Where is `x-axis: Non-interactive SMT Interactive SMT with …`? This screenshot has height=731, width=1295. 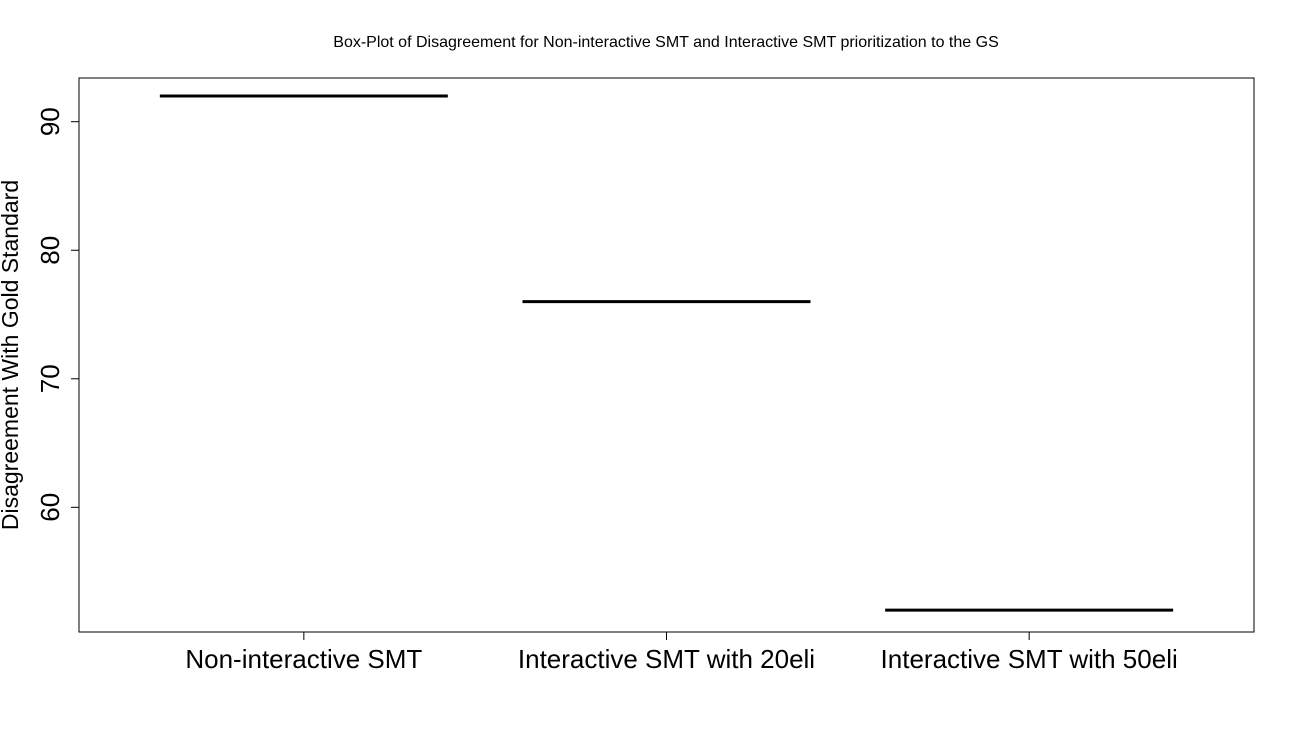 x-axis: Non-interactive SMT Interactive SMT with … is located at coordinates (681, 653).